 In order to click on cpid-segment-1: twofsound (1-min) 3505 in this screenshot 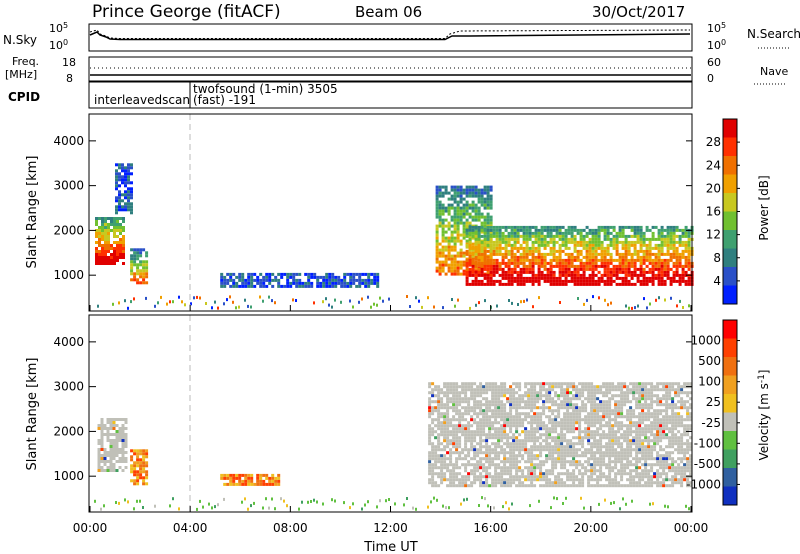, I will do `click(265, 89)`.